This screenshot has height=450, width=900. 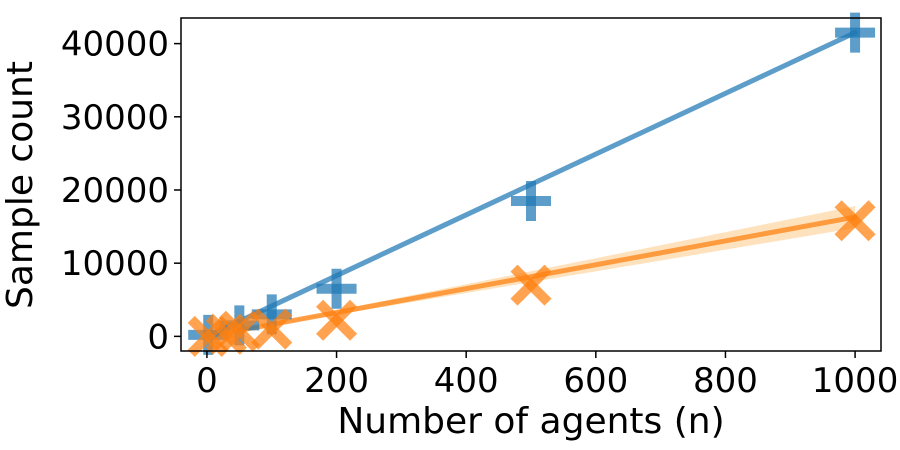 What do you see at coordinates (20, 185) in the screenshot?
I see `y-axis-label: Sample count` at bounding box center [20, 185].